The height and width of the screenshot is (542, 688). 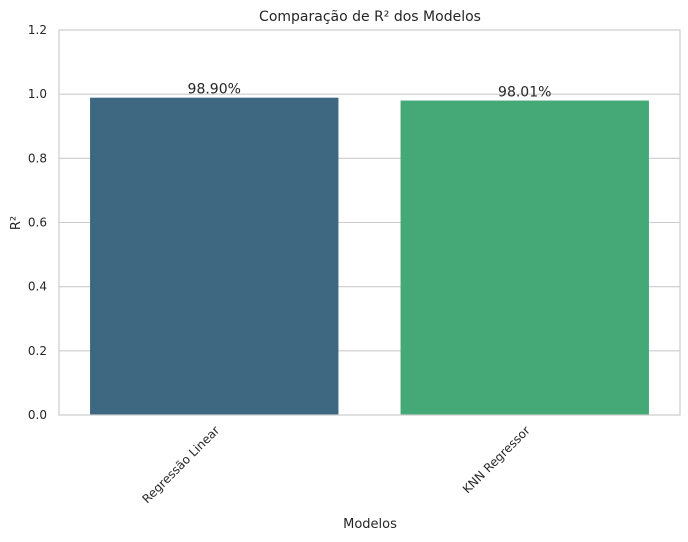 What do you see at coordinates (16, 223) in the screenshot?
I see `y-axis-label: R²` at bounding box center [16, 223].